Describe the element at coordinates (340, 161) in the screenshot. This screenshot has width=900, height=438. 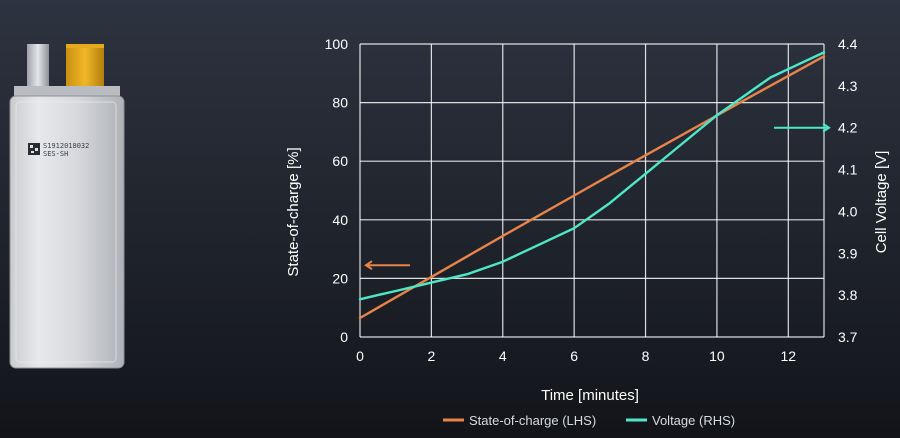
I see `y-tick-left-label: 60` at that location.